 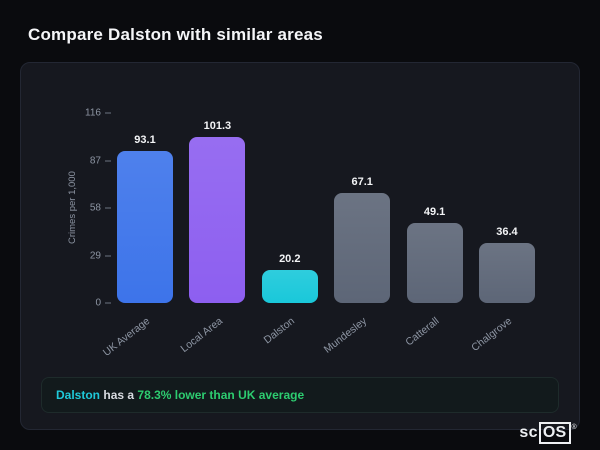 I want to click on scos-logo: sc OS ®, so click(x=548, y=433).